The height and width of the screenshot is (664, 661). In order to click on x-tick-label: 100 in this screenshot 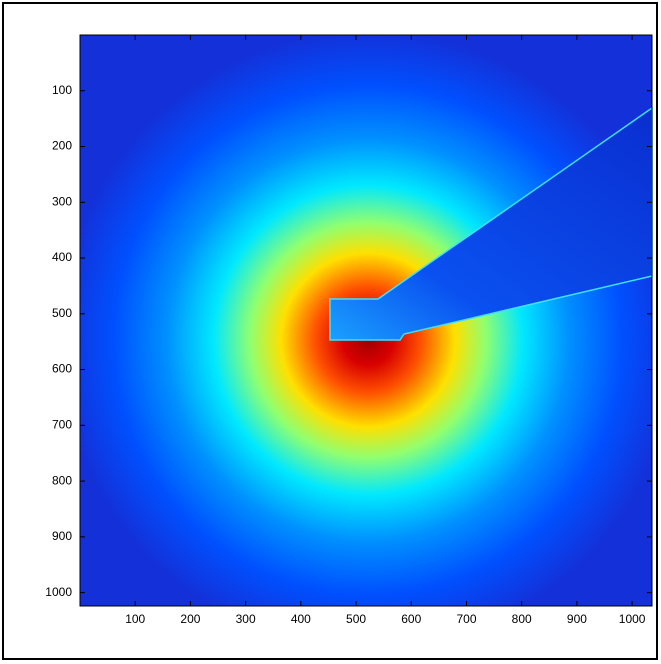, I will do `click(135, 619)`.